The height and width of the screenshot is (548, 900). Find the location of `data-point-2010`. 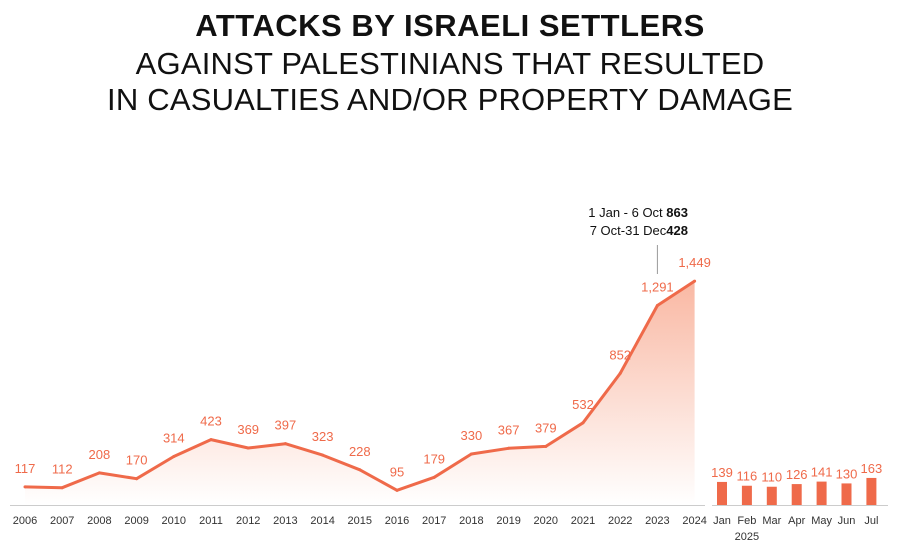

data-point-2010 is located at coordinates (174, 456).